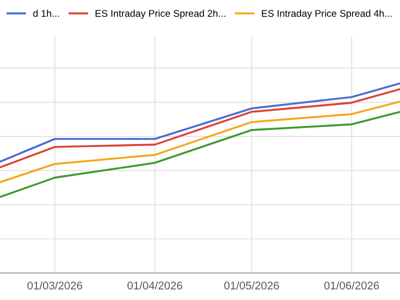 Image resolution: width=400 pixels, height=300 pixels. I want to click on x-tick-label: 01/04/2026, so click(154, 285).